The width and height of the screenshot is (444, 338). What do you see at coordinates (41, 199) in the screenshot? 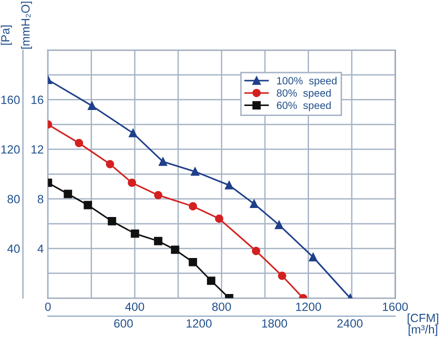
I see `y-tick-label: 8` at bounding box center [41, 199].